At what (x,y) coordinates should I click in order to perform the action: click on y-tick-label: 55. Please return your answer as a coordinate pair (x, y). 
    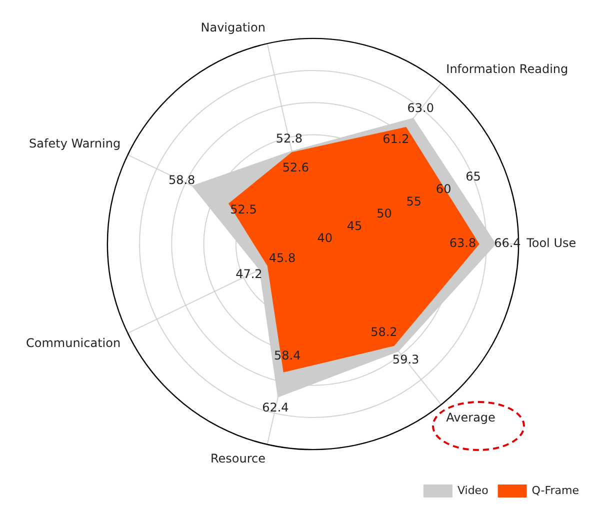
    Looking at the image, I should click on (414, 201).